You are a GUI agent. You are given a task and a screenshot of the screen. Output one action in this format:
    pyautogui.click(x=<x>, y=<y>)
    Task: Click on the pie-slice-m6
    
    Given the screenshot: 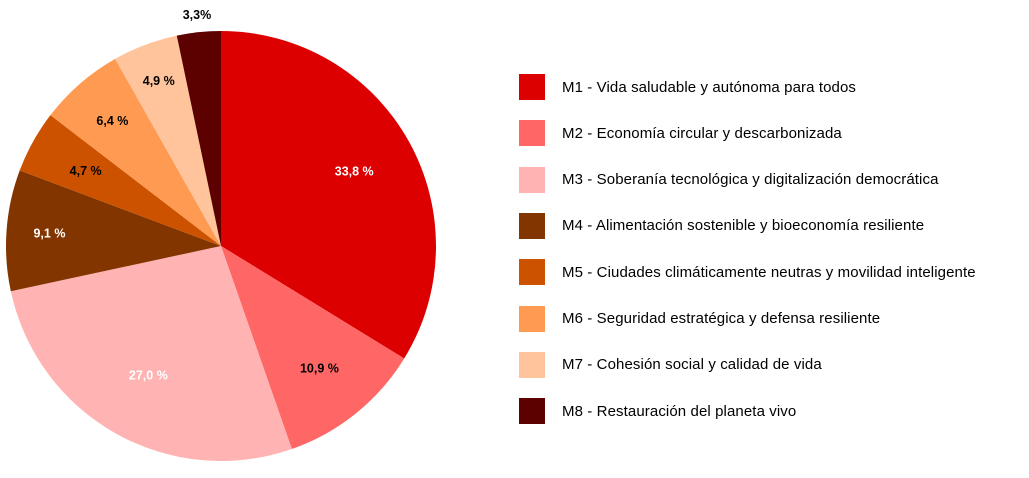 What is the action you would take?
    pyautogui.click(x=135, y=152)
    